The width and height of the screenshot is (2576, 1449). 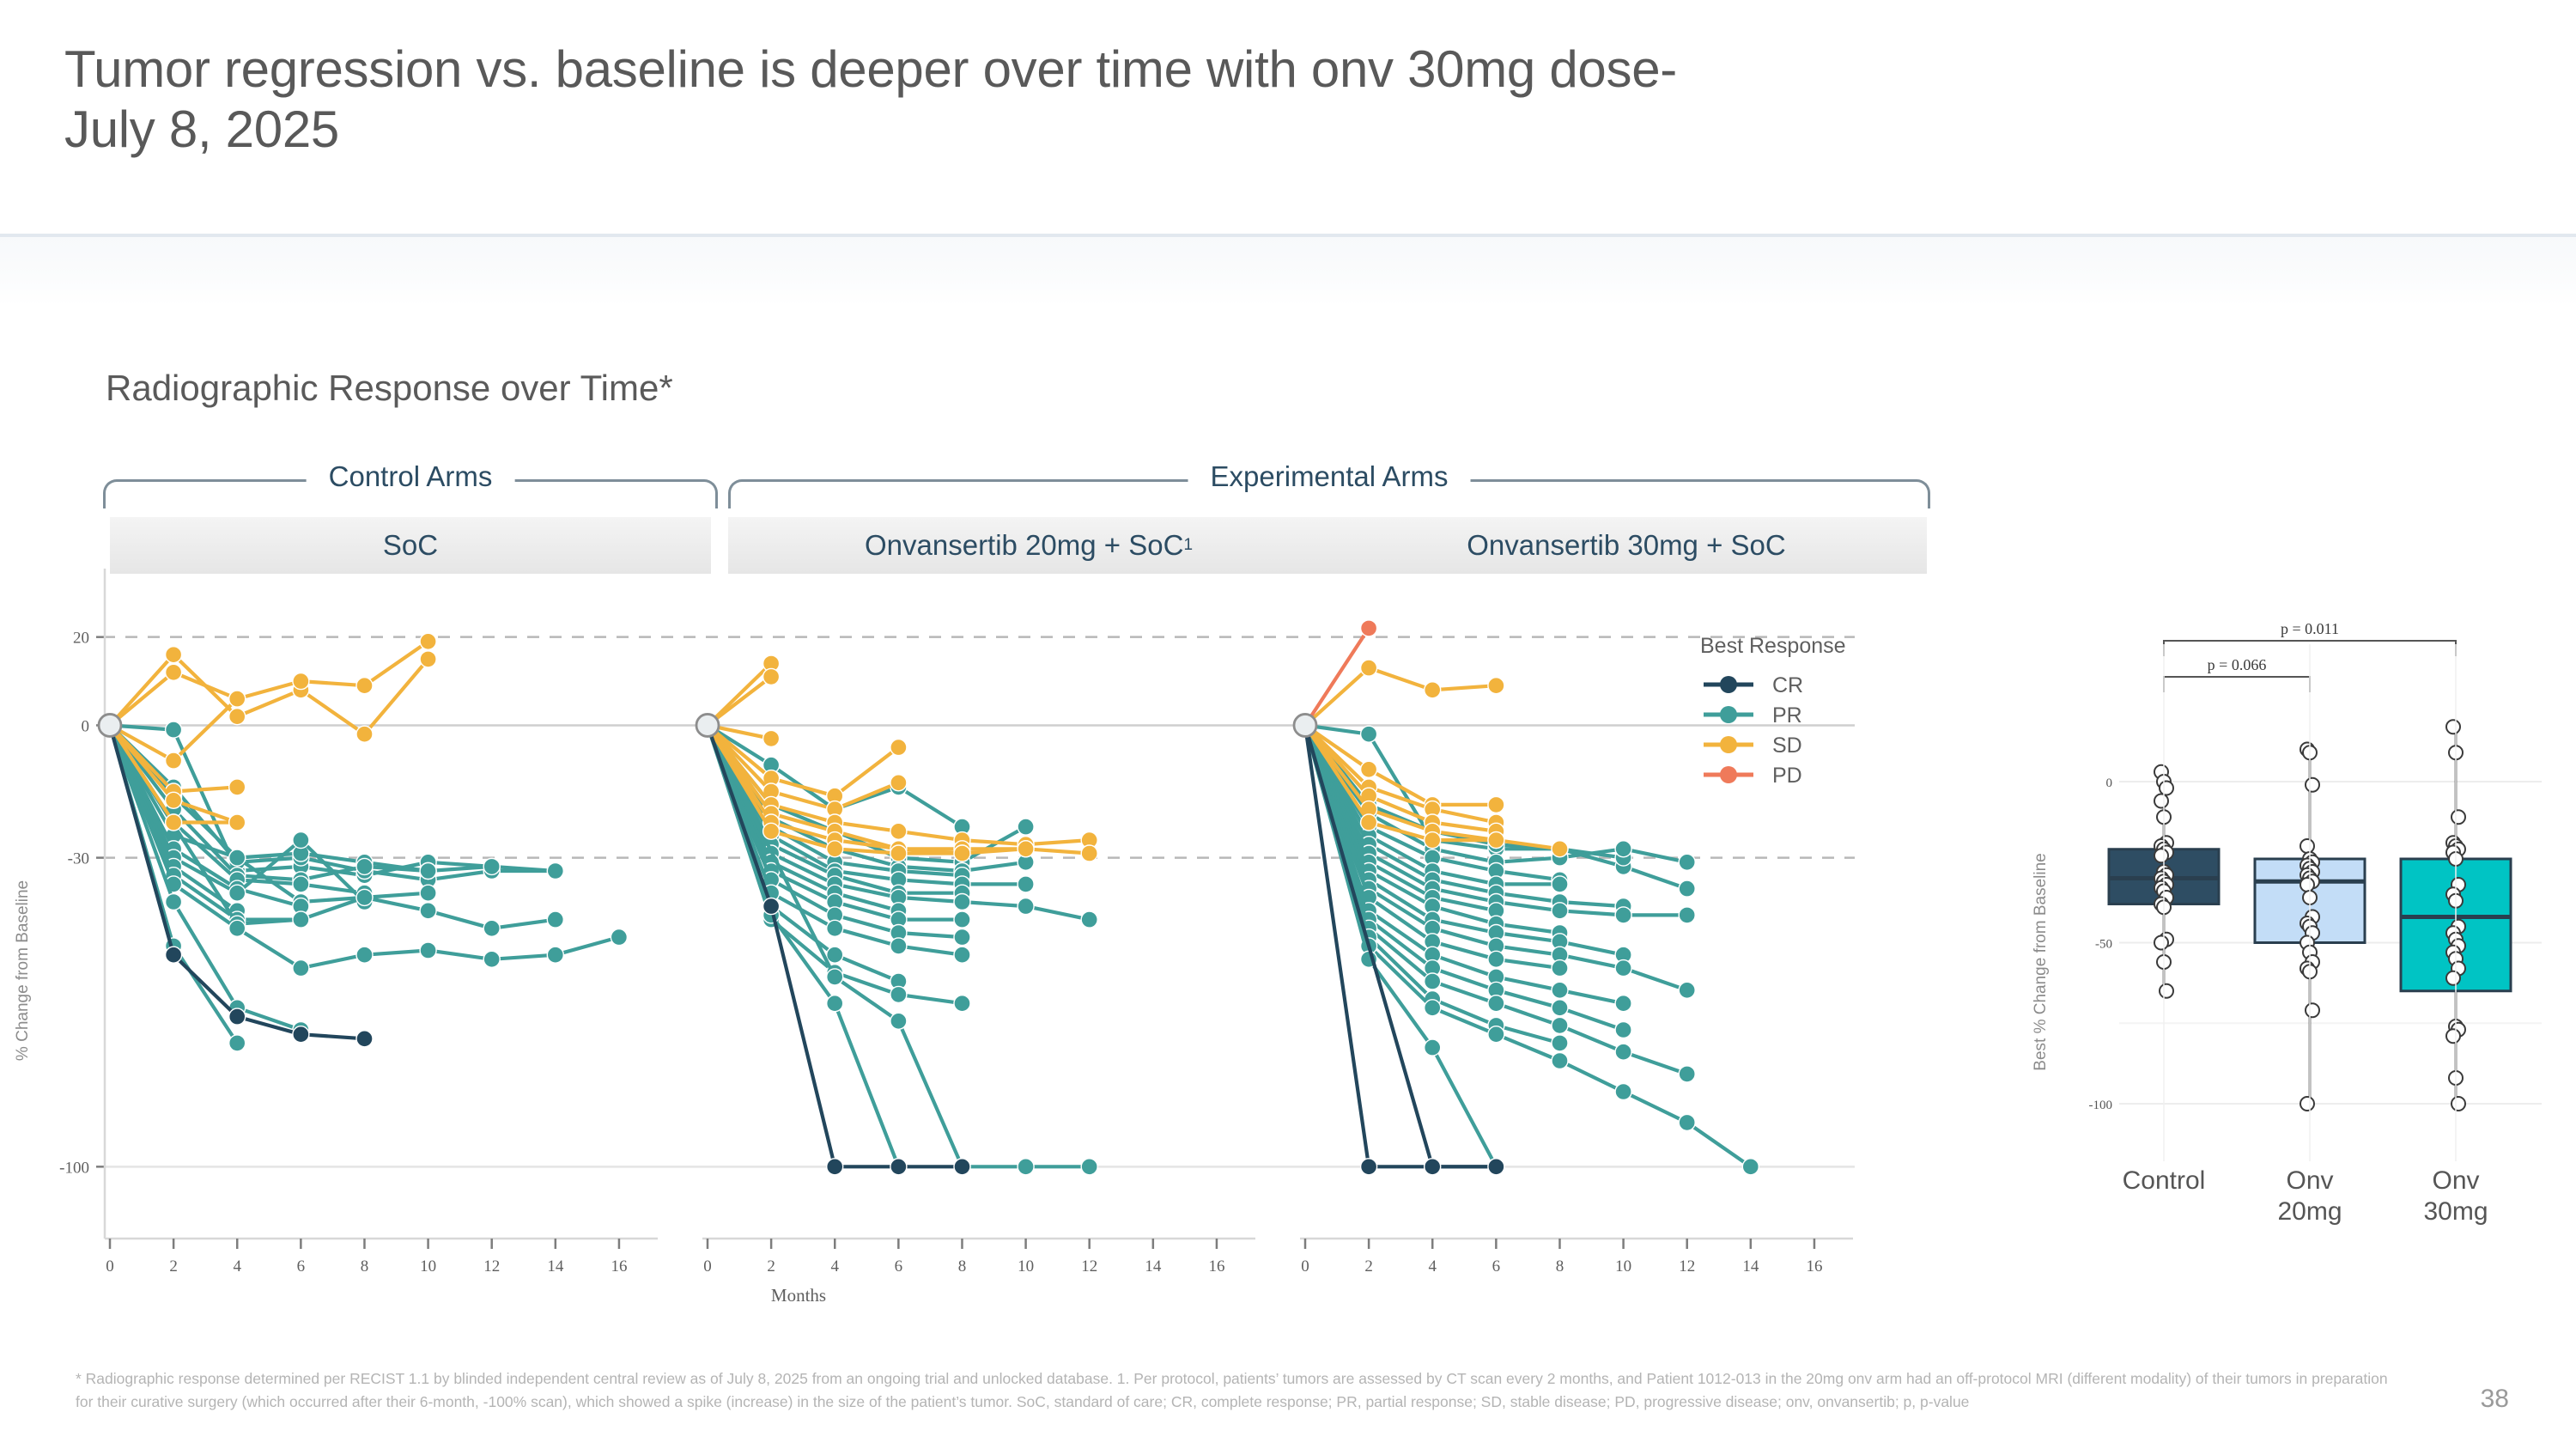 I want to click on arm-group-experimental: Experimental Arms, so click(x=1329, y=486).